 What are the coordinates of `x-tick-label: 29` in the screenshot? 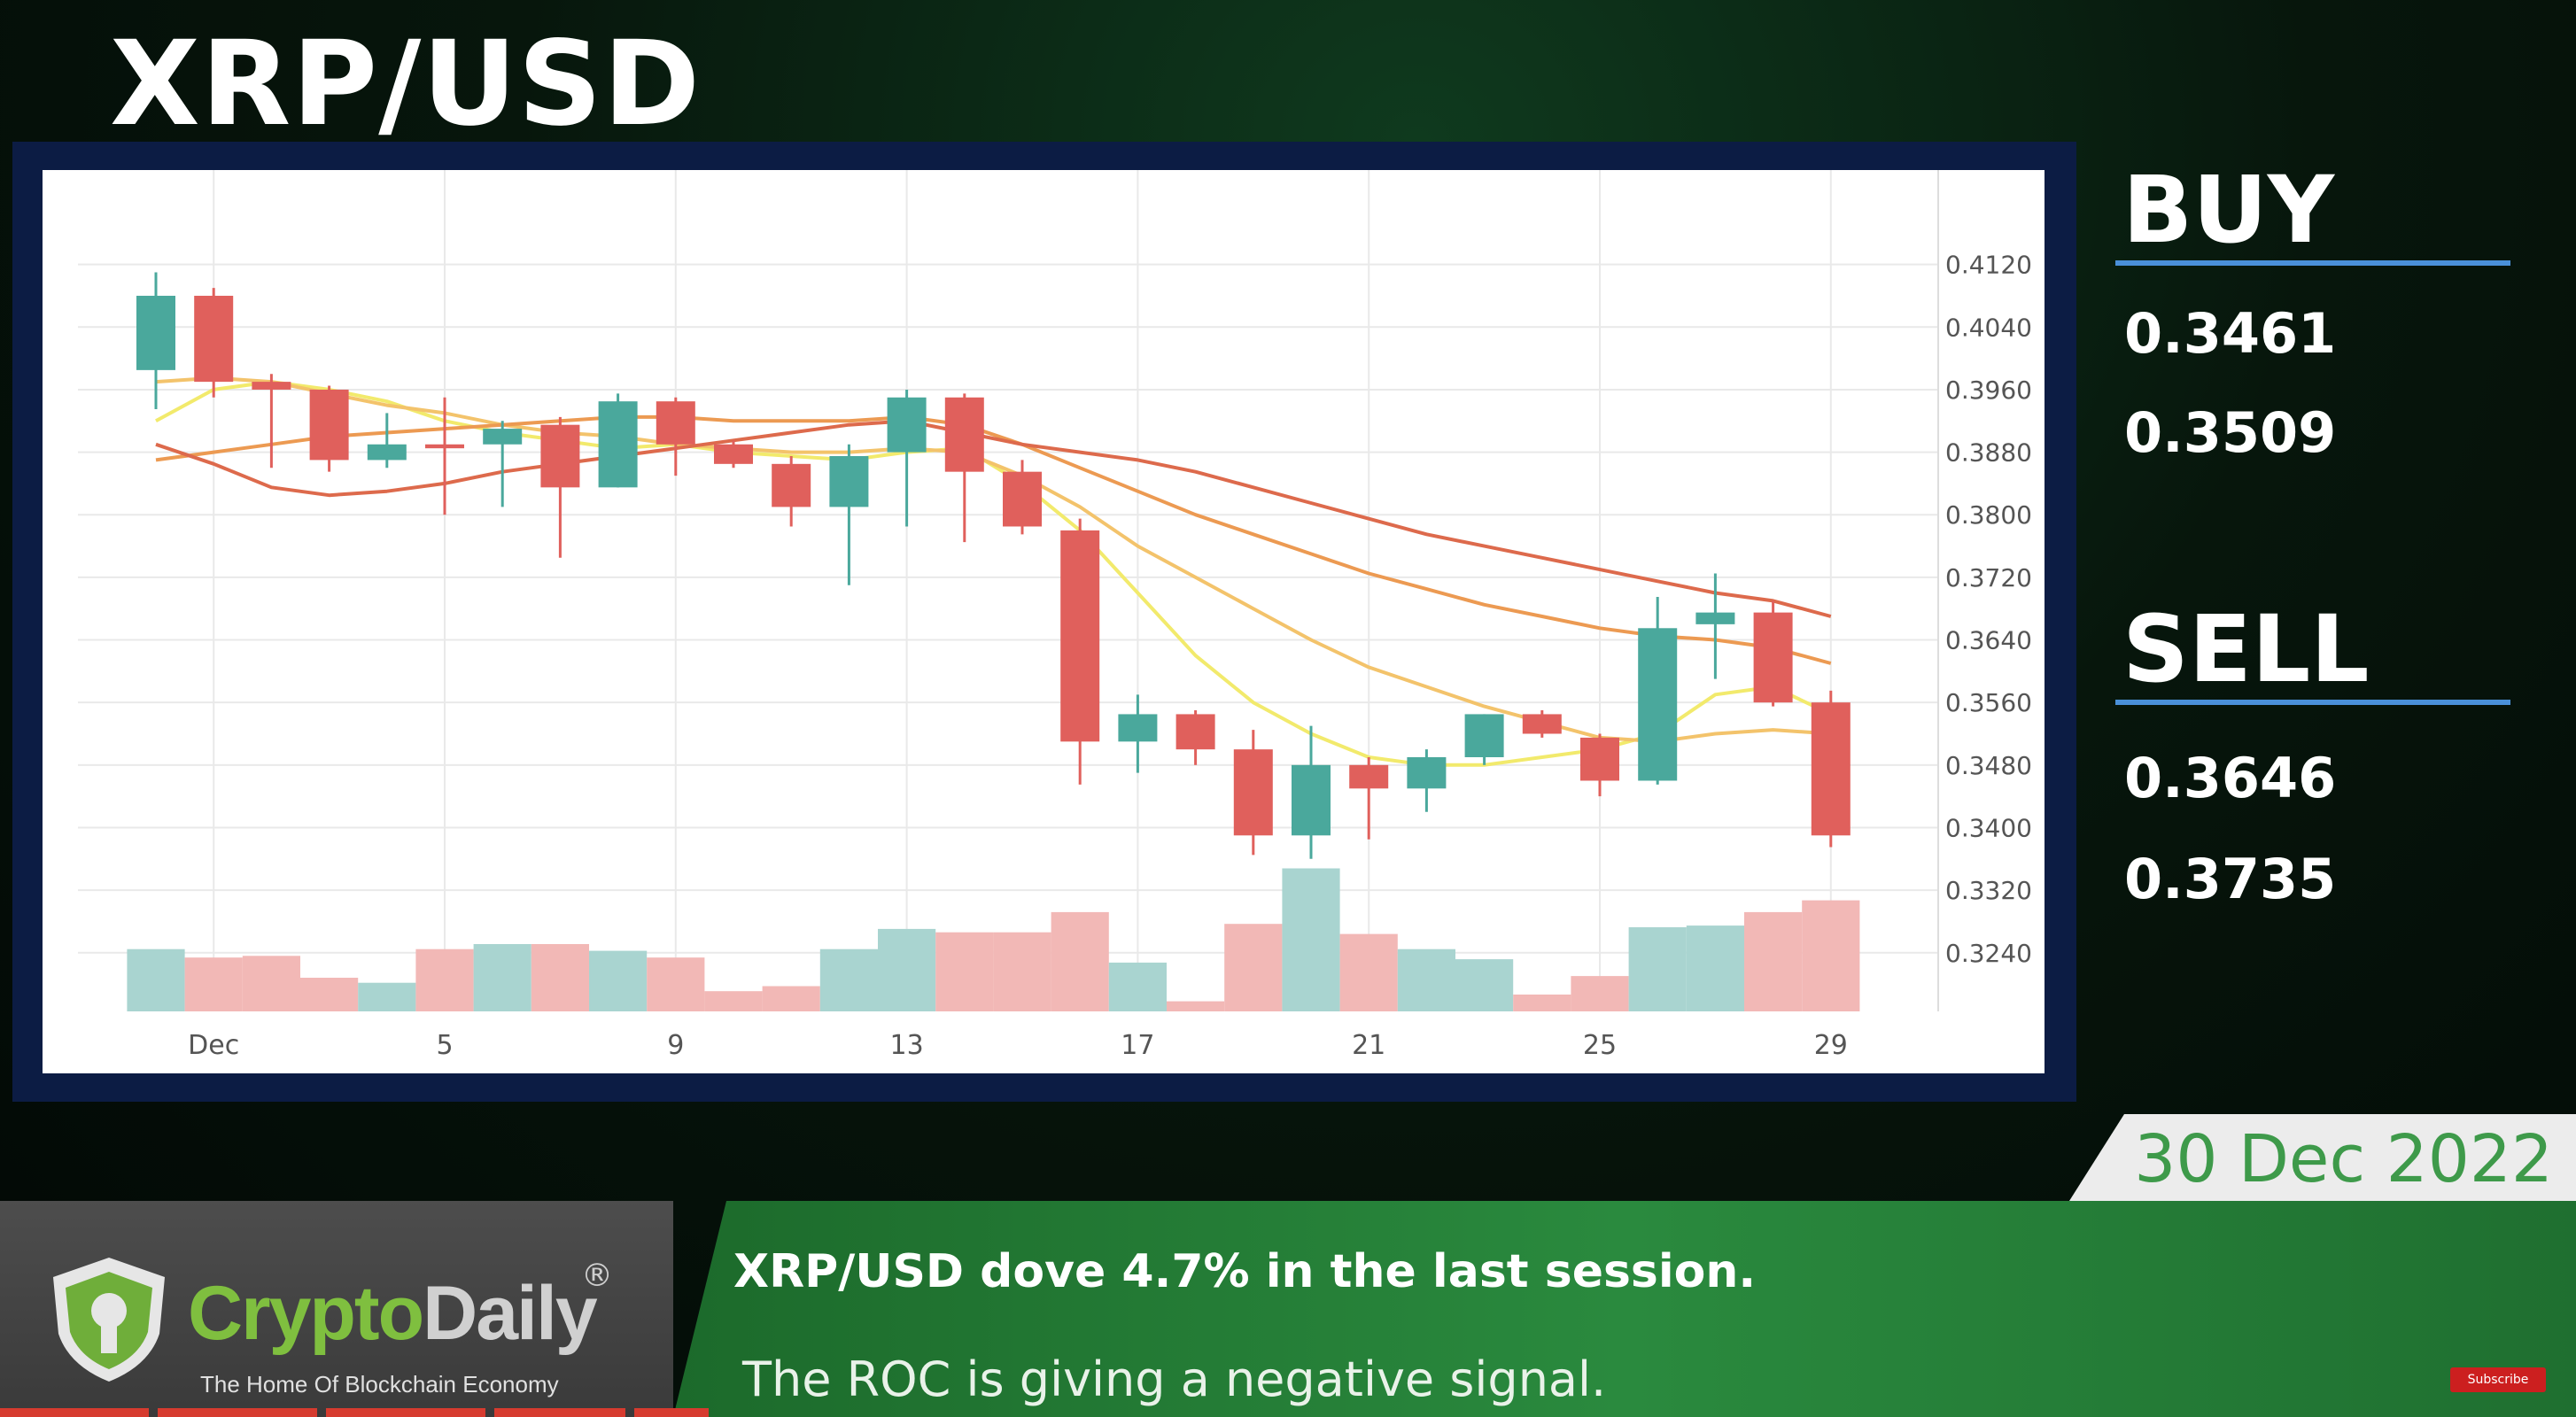 It's located at (1831, 1045).